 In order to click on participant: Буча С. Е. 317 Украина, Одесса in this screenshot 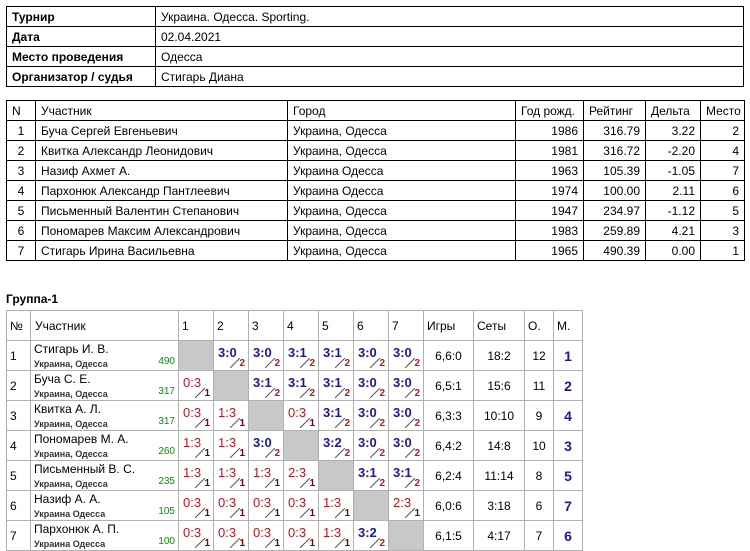, I will do `click(104, 385)`.